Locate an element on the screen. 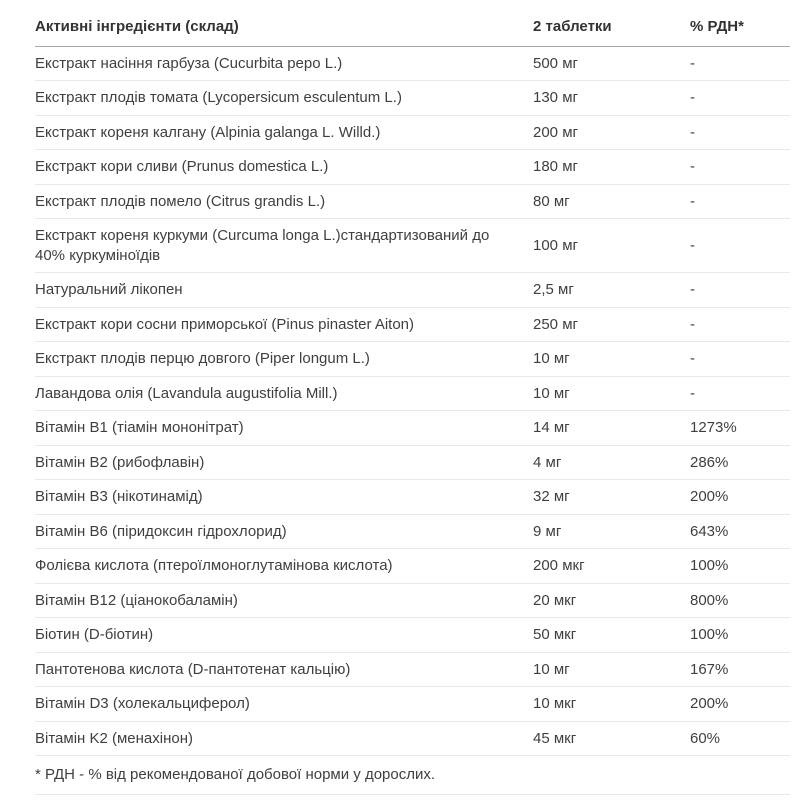 The width and height of the screenshot is (800, 800). column-header-amount-per-2-tablets: 2 таблетки is located at coordinates (611, 28).